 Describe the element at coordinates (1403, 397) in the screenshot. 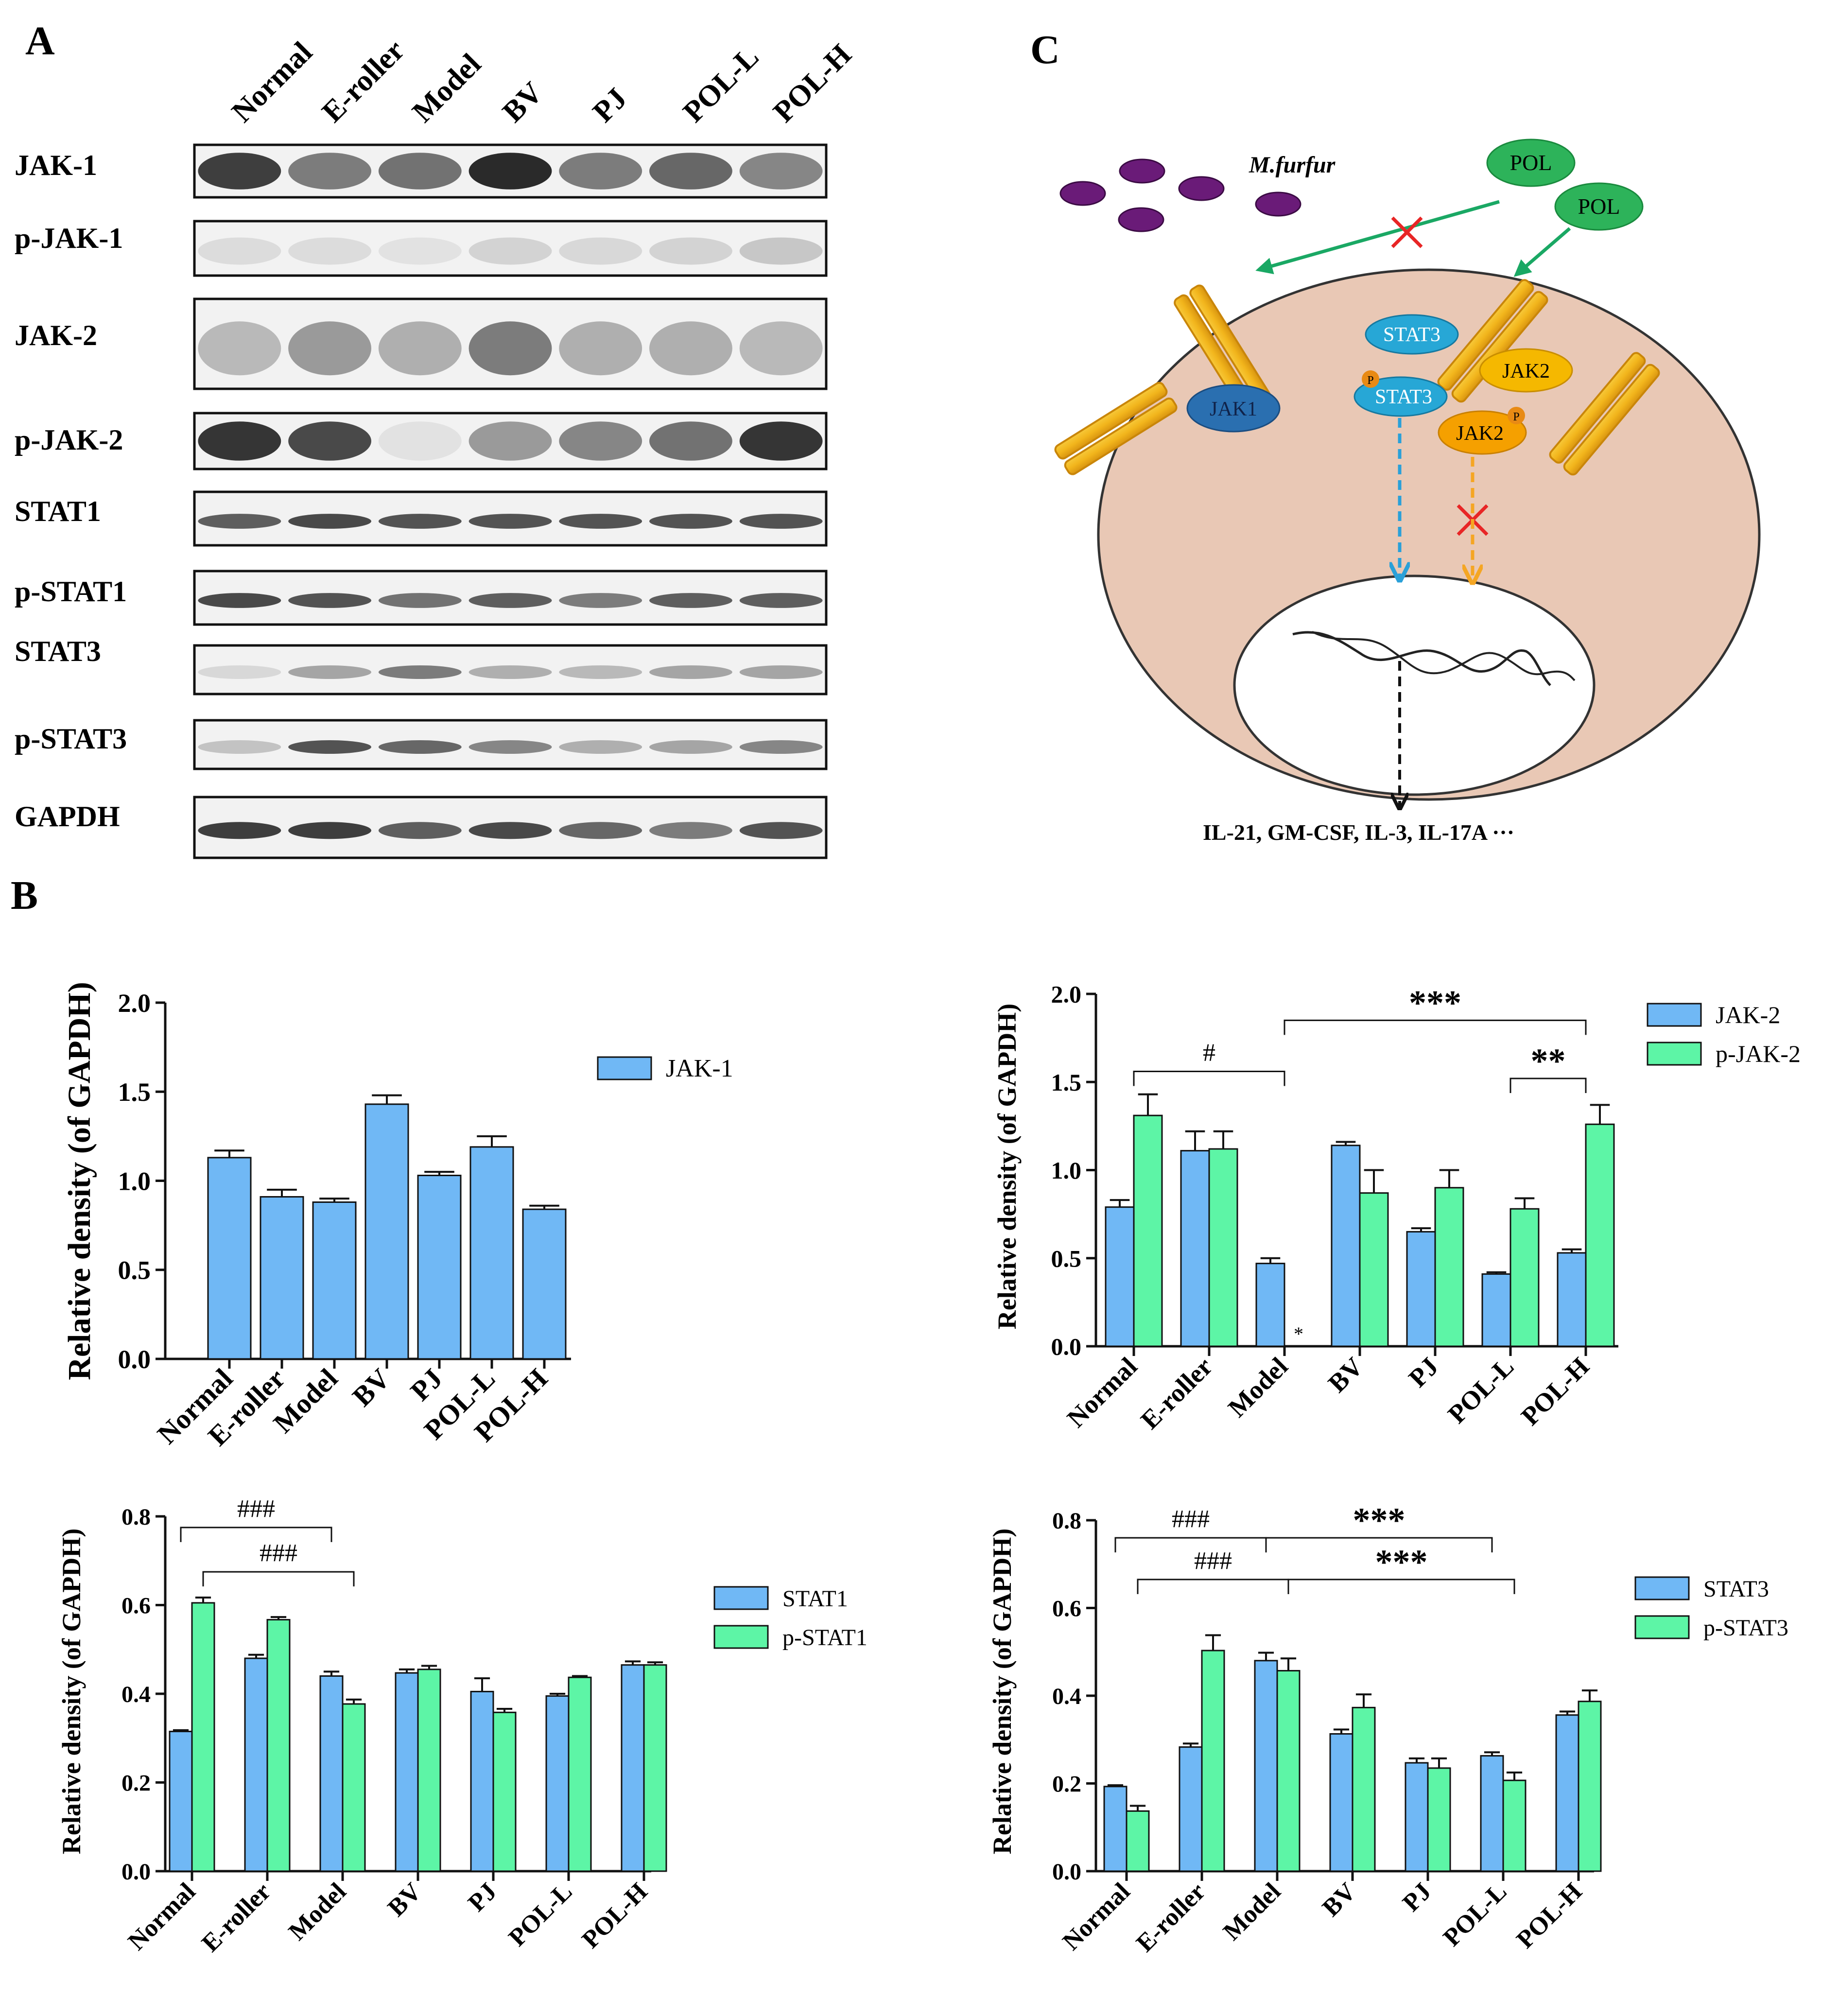

I see `stat3-phospho-label: STAT3` at that location.